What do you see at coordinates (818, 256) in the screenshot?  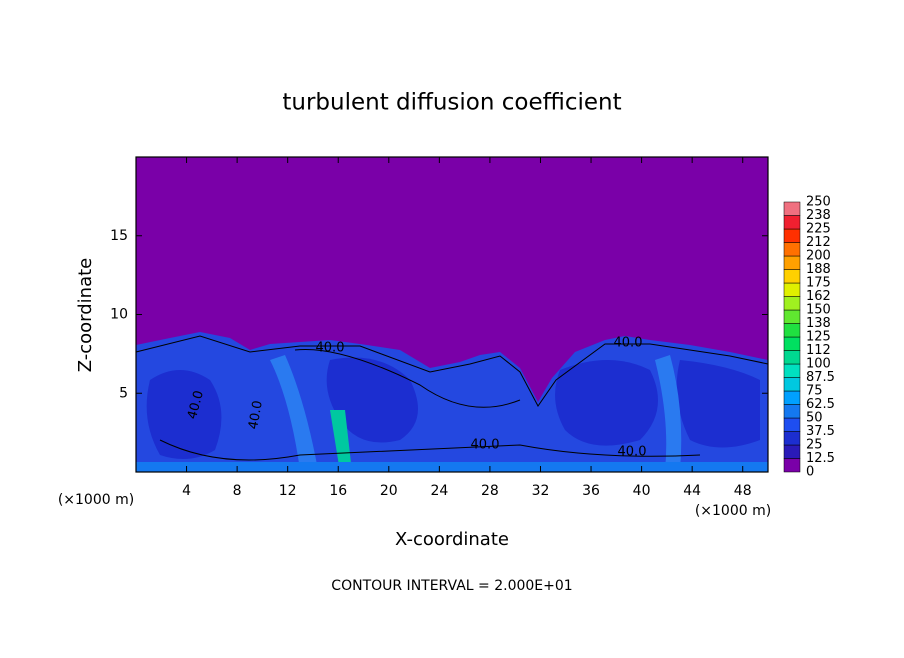 I see `colorbar-label: 200` at bounding box center [818, 256].